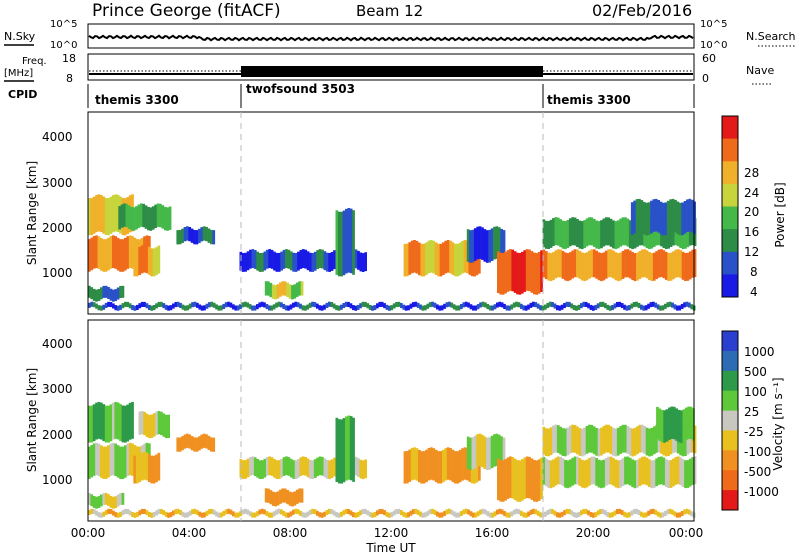 This screenshot has height=554, width=800. I want to click on nsky-tick-top: 10^5, so click(63, 24).